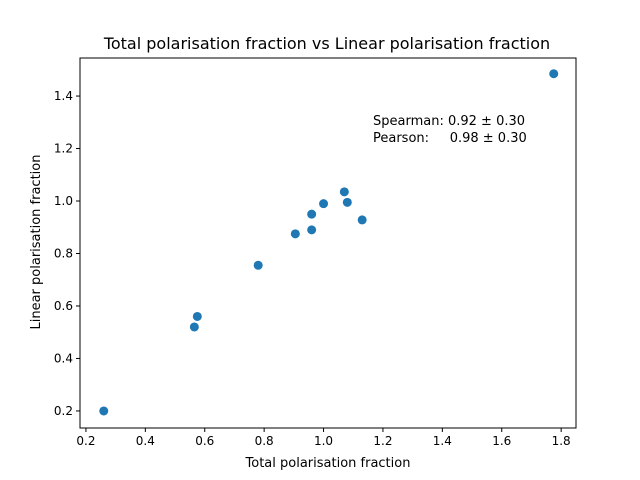  What do you see at coordinates (63, 358) in the screenshot?
I see `y-tick-label: 0.4` at bounding box center [63, 358].